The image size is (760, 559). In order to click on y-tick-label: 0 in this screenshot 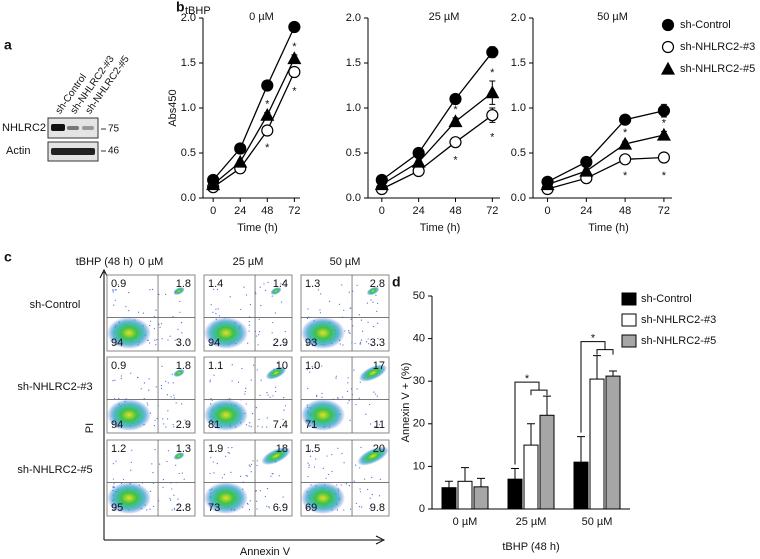, I will do `click(422, 509)`.